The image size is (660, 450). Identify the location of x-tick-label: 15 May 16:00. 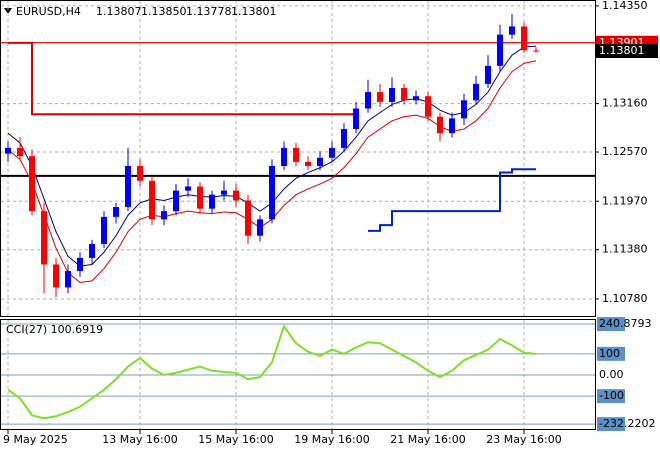
(235, 439).